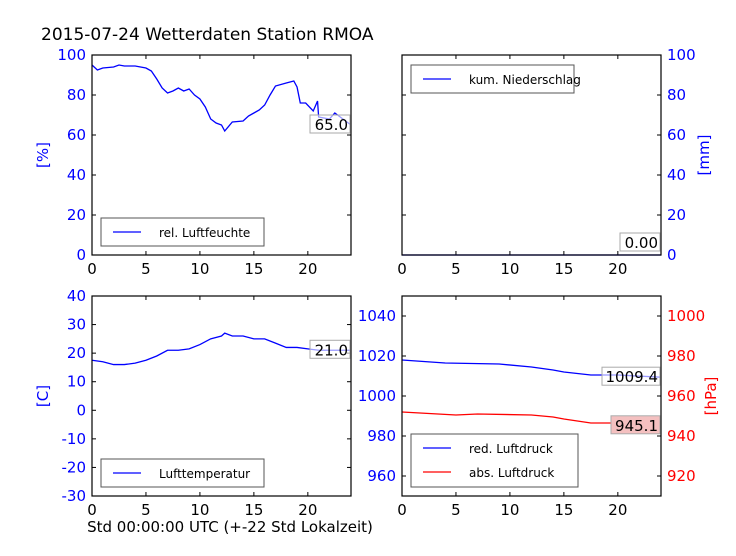  Describe the element at coordinates (377, 316) in the screenshot. I see `y-tick-label: 1040` at that location.